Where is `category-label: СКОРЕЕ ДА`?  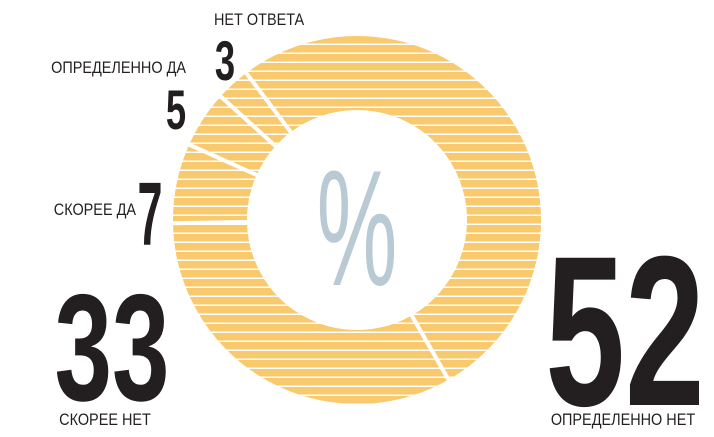
category-label: СКОРЕЕ ДА is located at coordinates (95, 210).